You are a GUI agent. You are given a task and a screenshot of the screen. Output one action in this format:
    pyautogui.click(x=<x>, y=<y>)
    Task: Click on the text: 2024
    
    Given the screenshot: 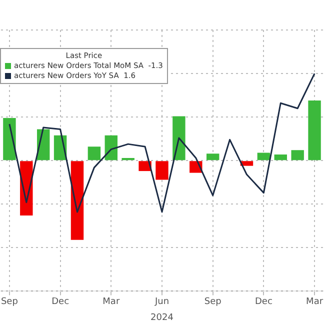 What is the action you would take?
    pyautogui.click(x=162, y=318)
    